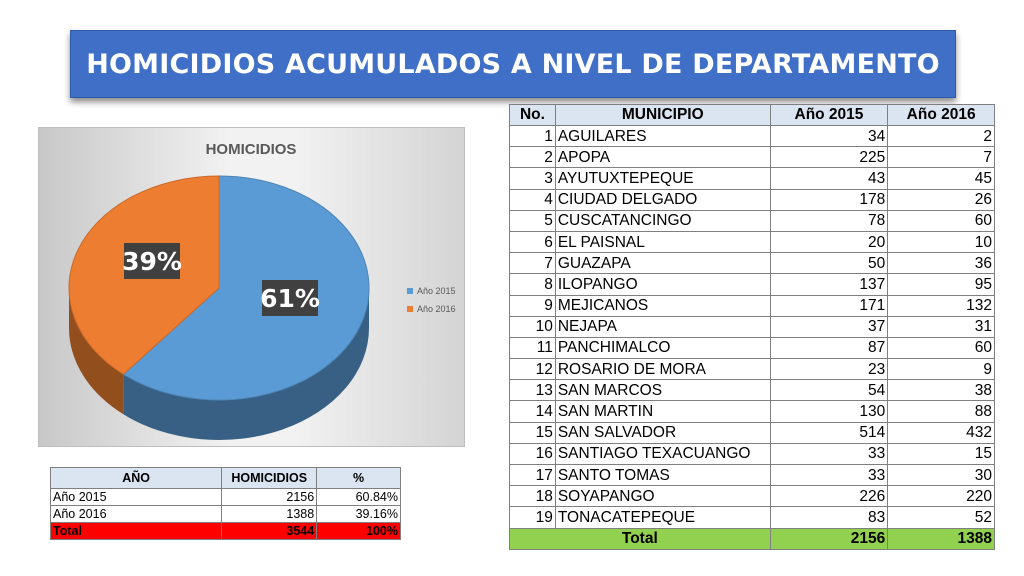 This screenshot has width=1024, height=576. Describe the element at coordinates (752, 538) in the screenshot. I see `total-row: Total 2156 1388` at that location.